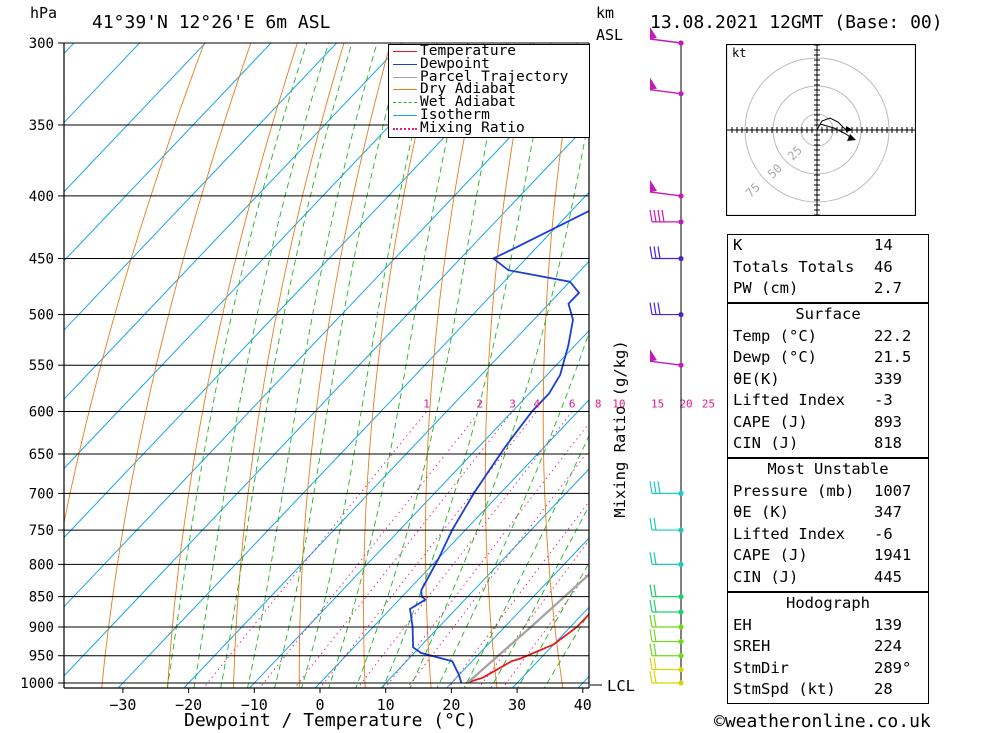 The width and height of the screenshot is (1000, 733). What do you see at coordinates (851, 137) in the screenshot?
I see `storm-motion-arrow` at bounding box center [851, 137].